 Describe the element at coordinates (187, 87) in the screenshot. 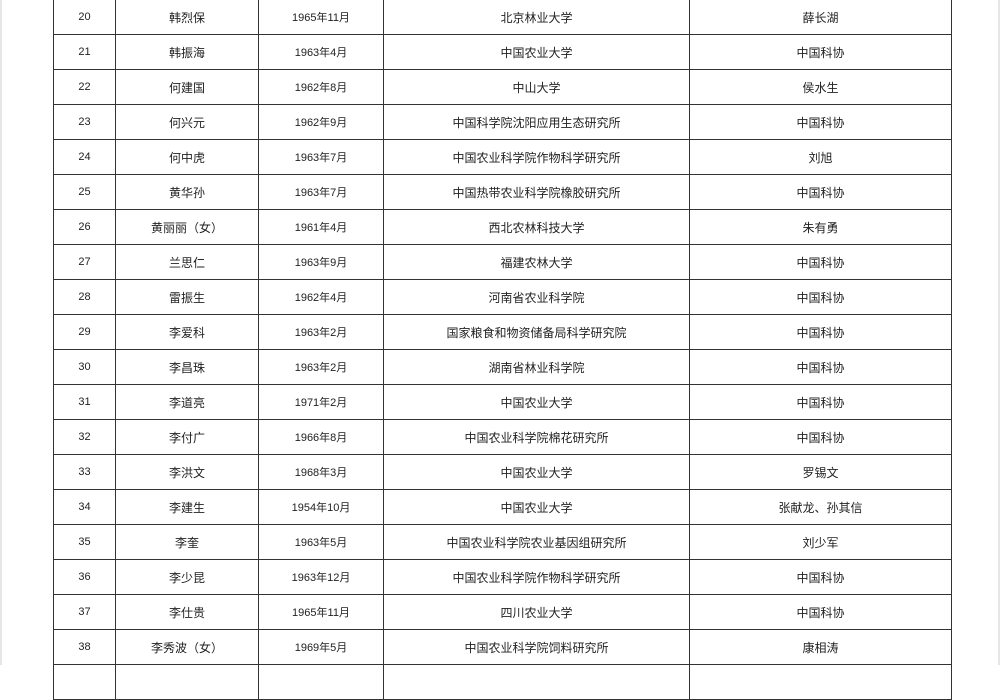

I see `name-cell: 何建国` at that location.